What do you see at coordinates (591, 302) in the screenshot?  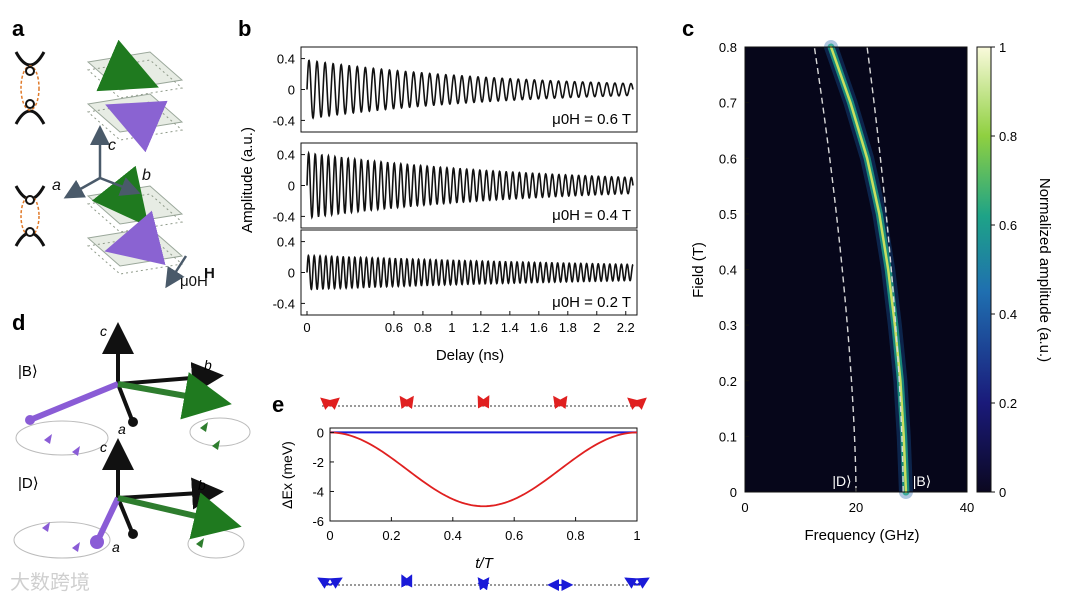 I see `subplot-field-label: μ0H = 0.2 T` at bounding box center [591, 302].